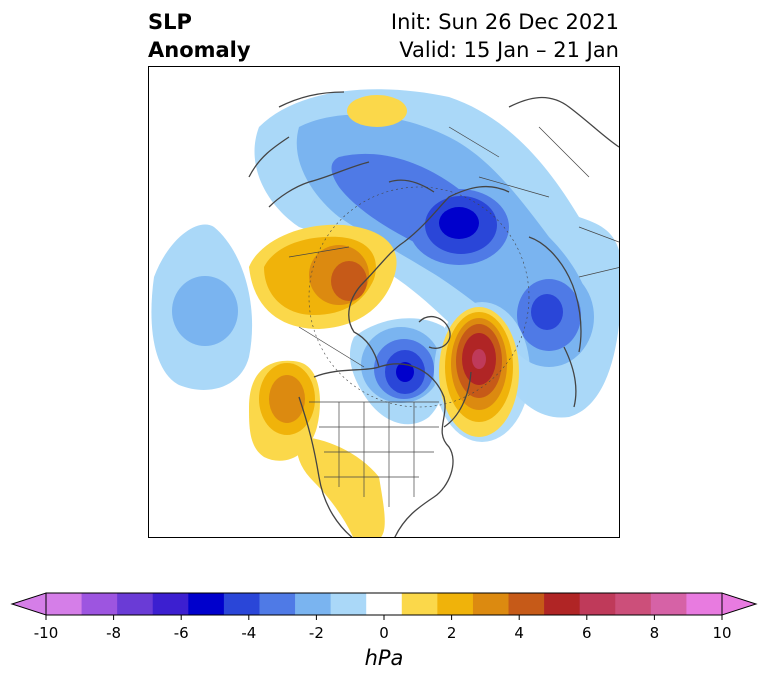  What do you see at coordinates (317, 448) in the screenshot?
I see `positive-anomaly-west-coast-us` at bounding box center [317, 448].